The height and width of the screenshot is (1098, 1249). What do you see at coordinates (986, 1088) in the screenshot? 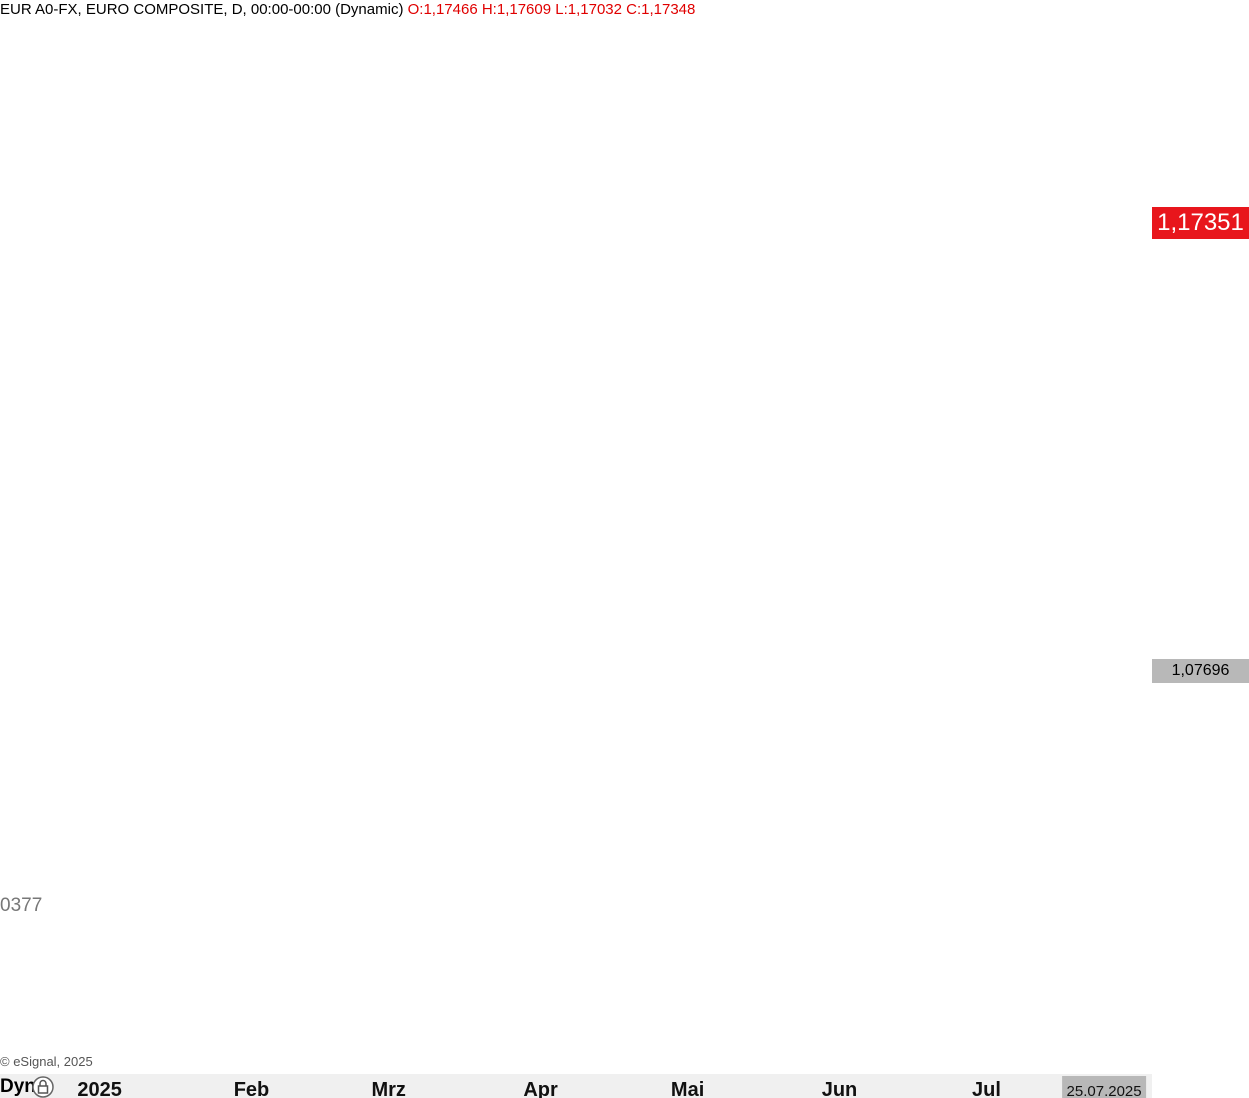
I see `x-tick-label: Jul` at bounding box center [986, 1088].